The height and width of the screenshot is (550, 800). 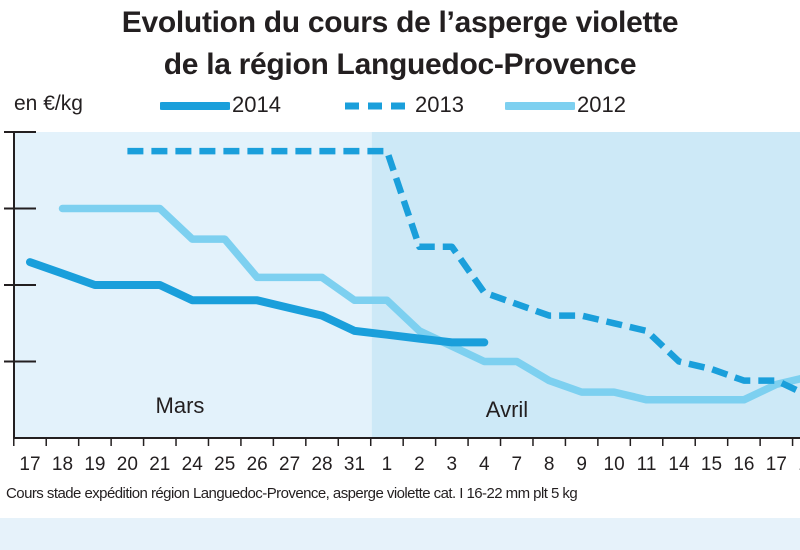 I want to click on x-tick-label: 2, so click(x=419, y=464).